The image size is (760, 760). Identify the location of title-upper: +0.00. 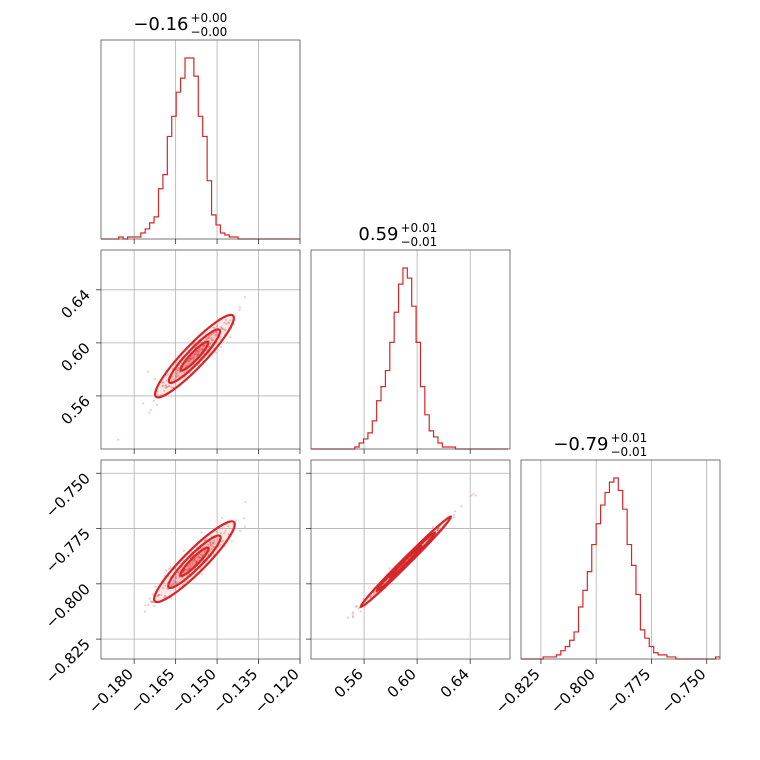
(209, 18).